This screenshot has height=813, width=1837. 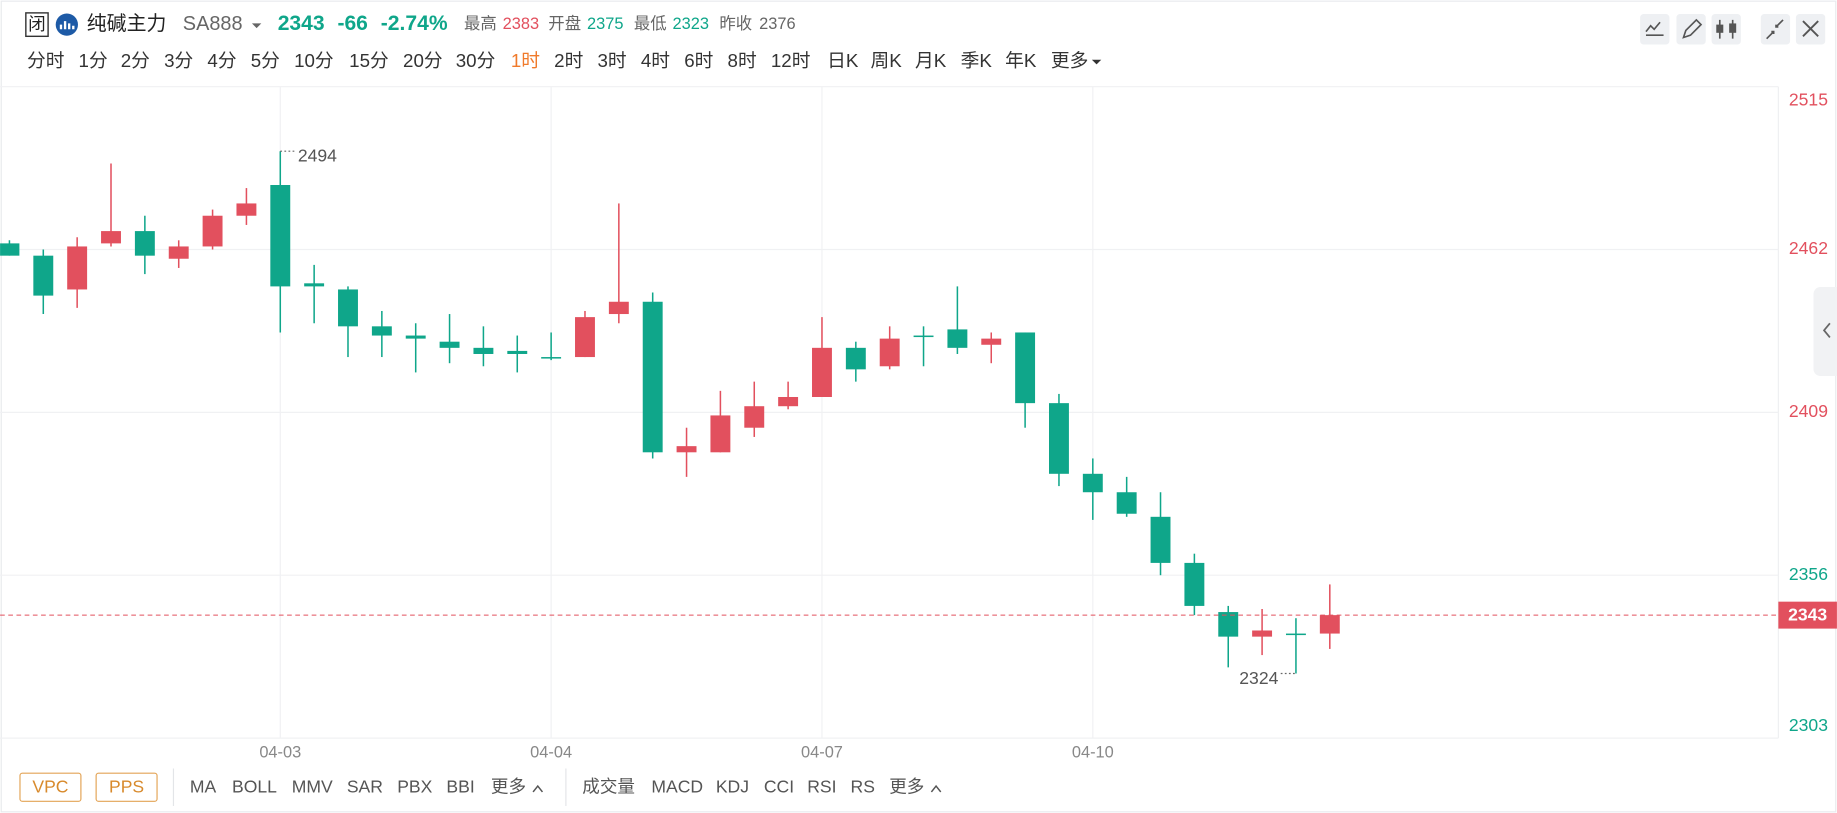 What do you see at coordinates (822, 753) in the screenshot?
I see `x-tick-label: 04-07` at bounding box center [822, 753].